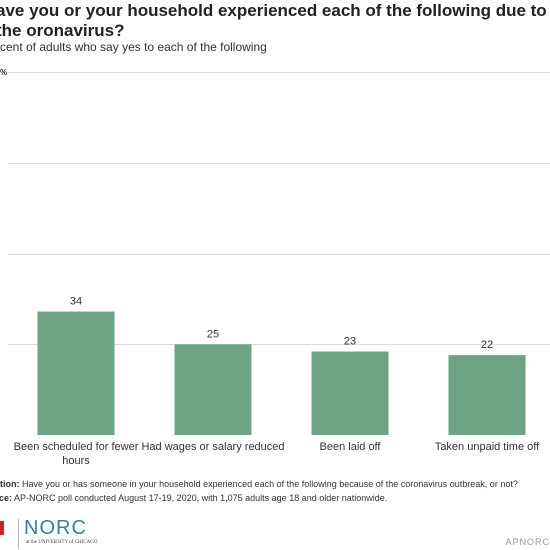  What do you see at coordinates (487, 345) in the screenshot?
I see `data-label: 22` at bounding box center [487, 345].